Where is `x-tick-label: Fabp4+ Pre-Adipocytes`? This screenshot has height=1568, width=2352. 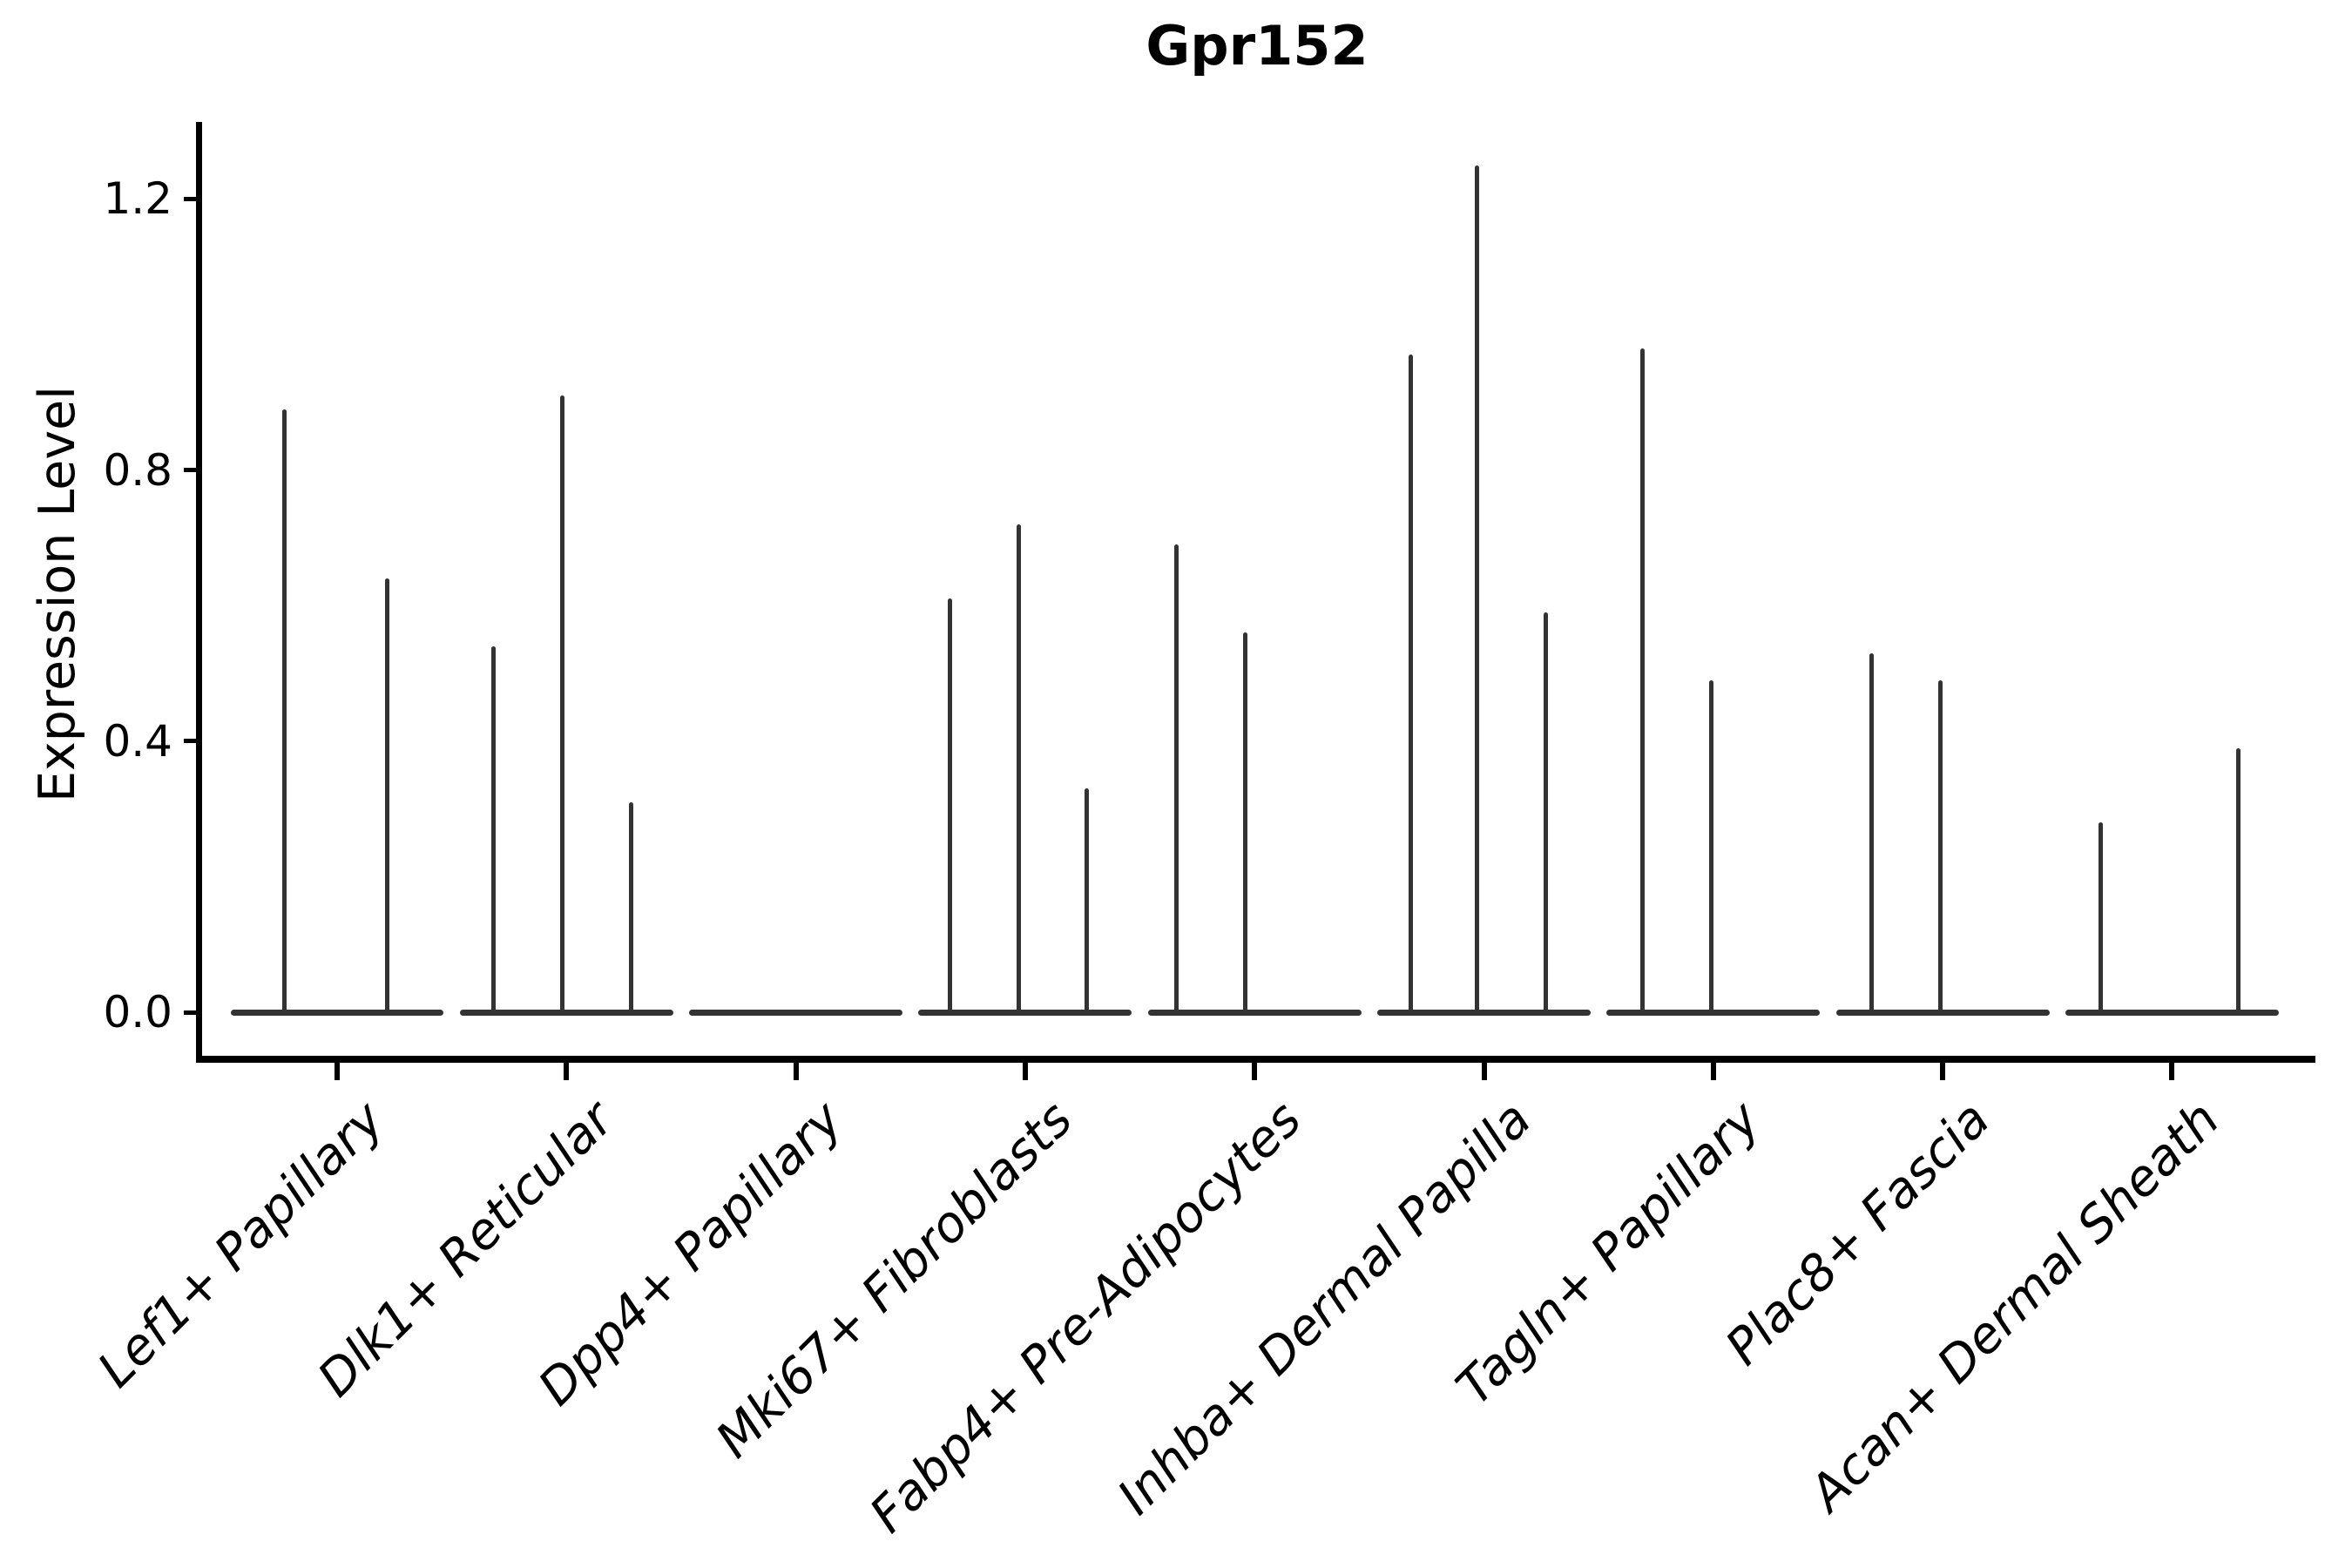
x-tick-label: Fabp4+ Pre-Adipocytes is located at coordinates (1086, 1317).